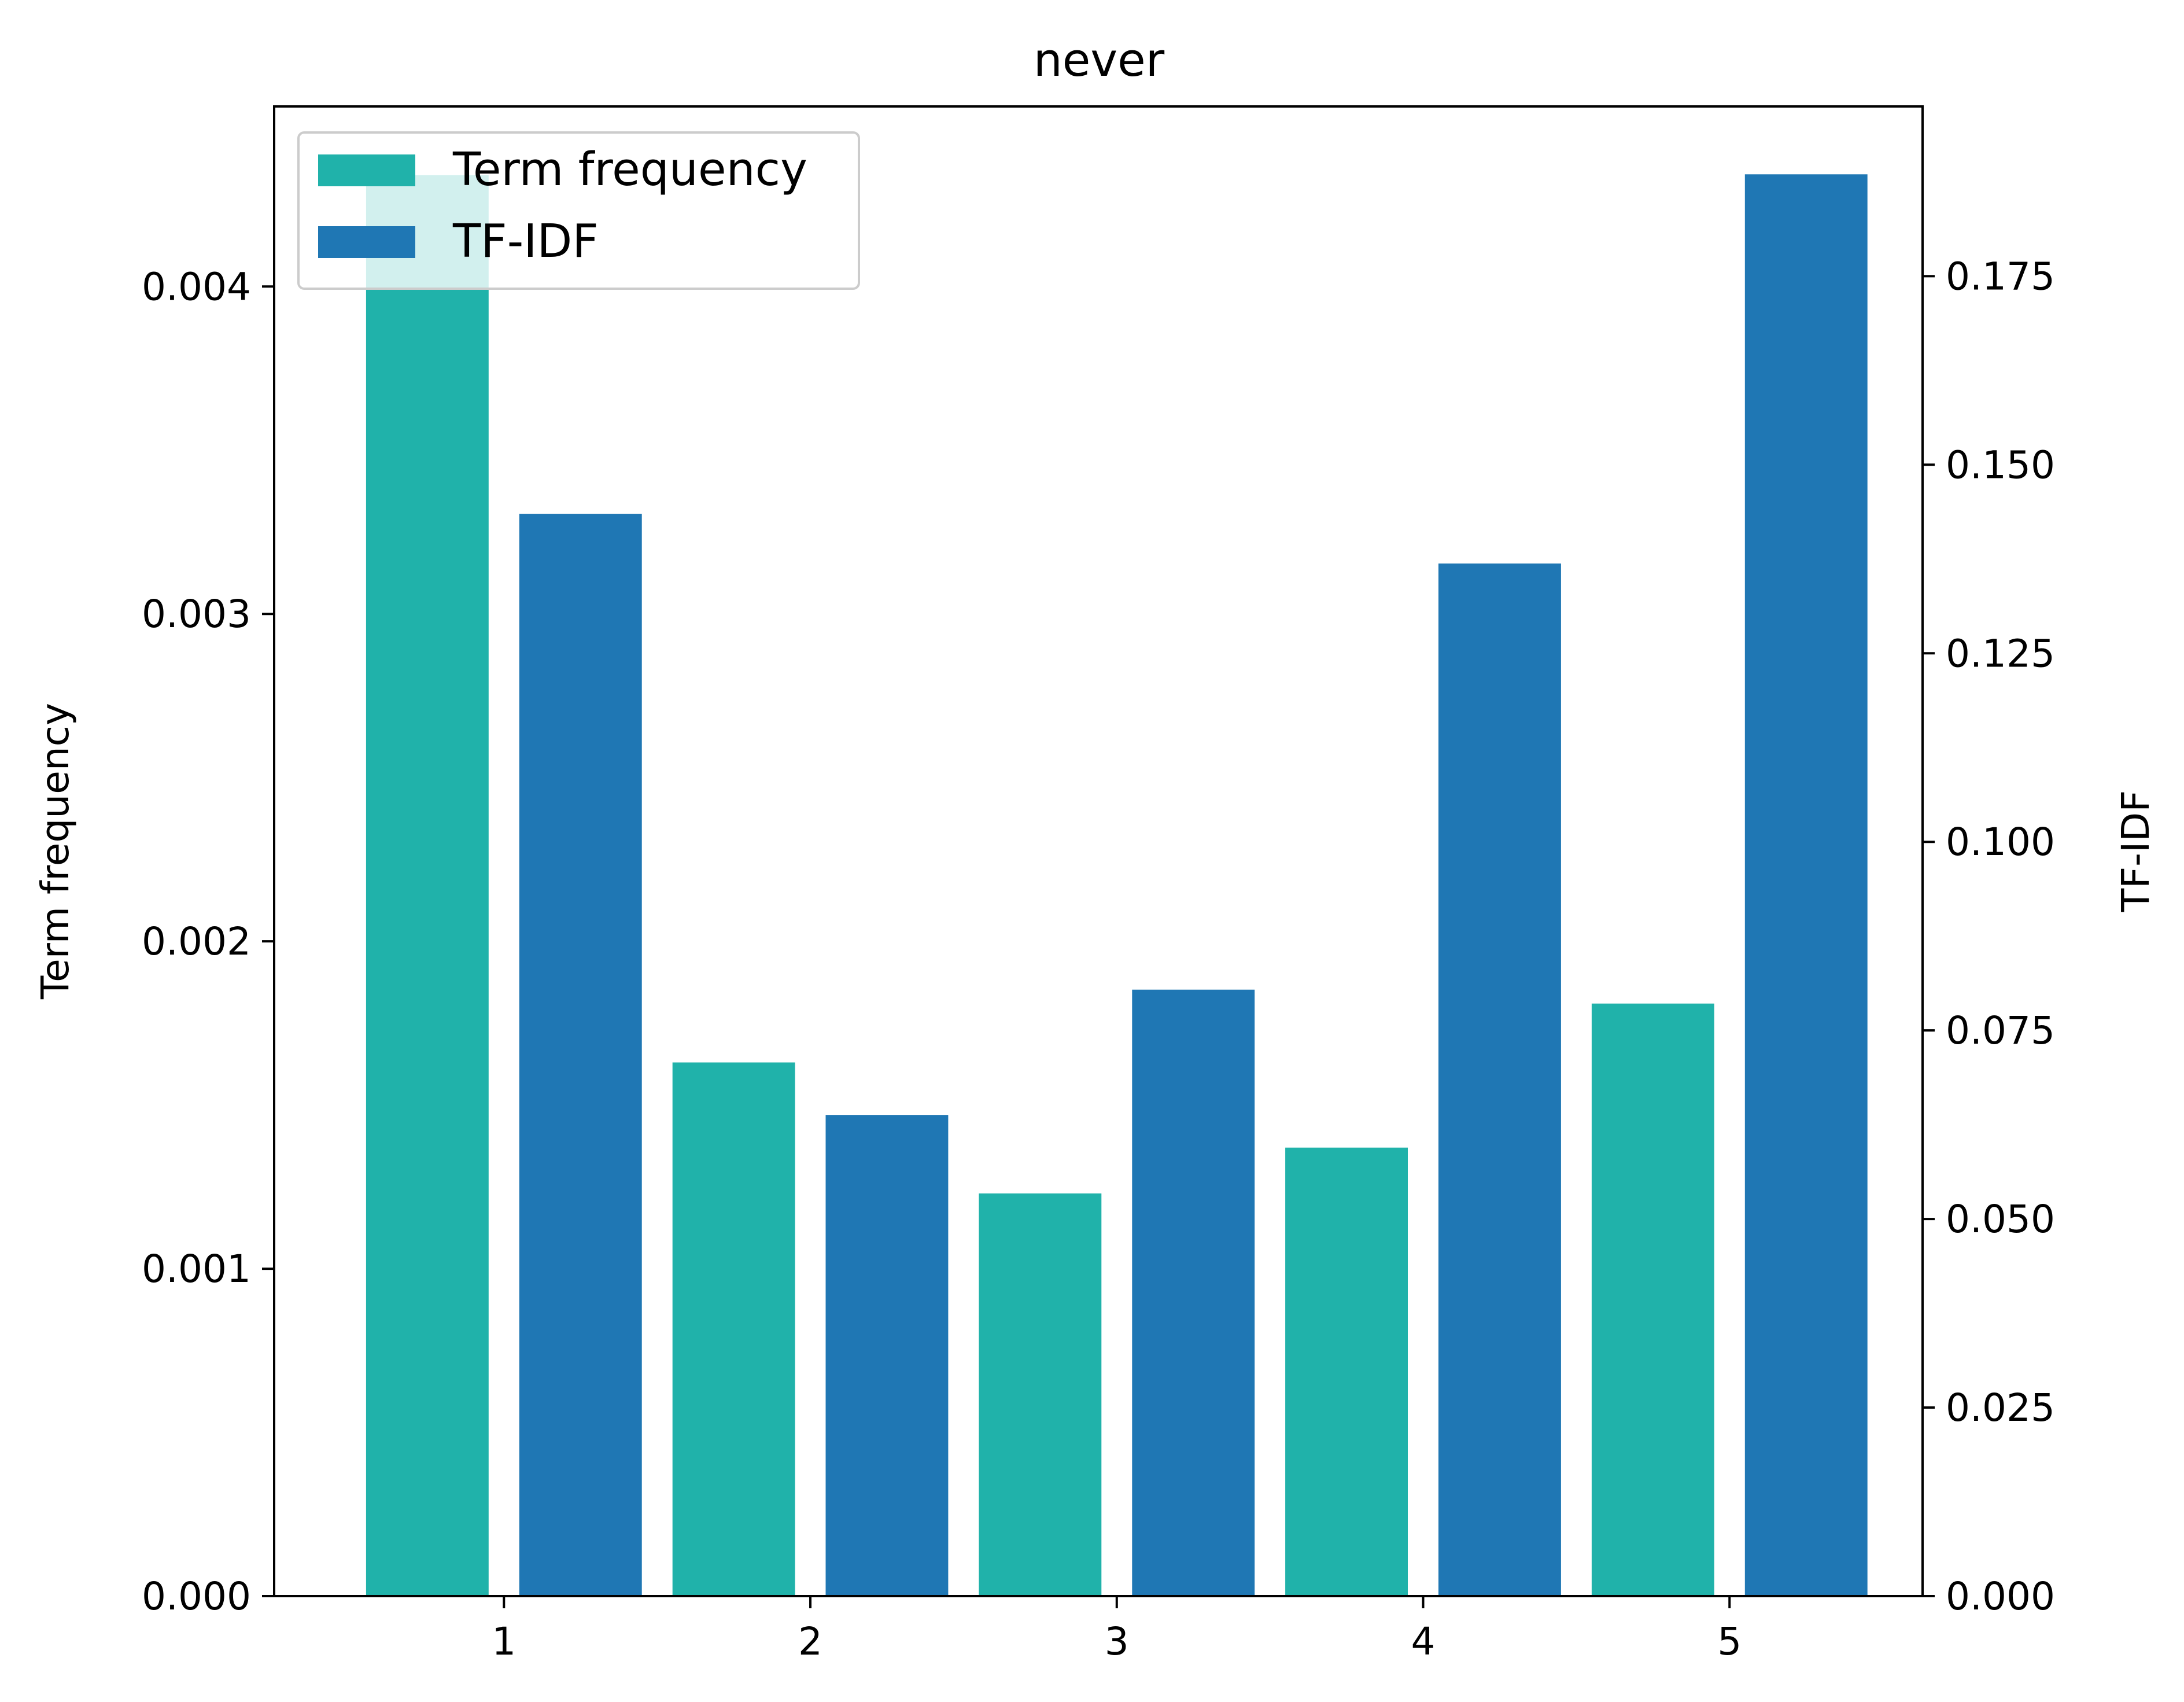 The width and height of the screenshot is (2184, 1702). Describe the element at coordinates (2001, 1030) in the screenshot. I see `y2-tick-label: 0.075` at that location.